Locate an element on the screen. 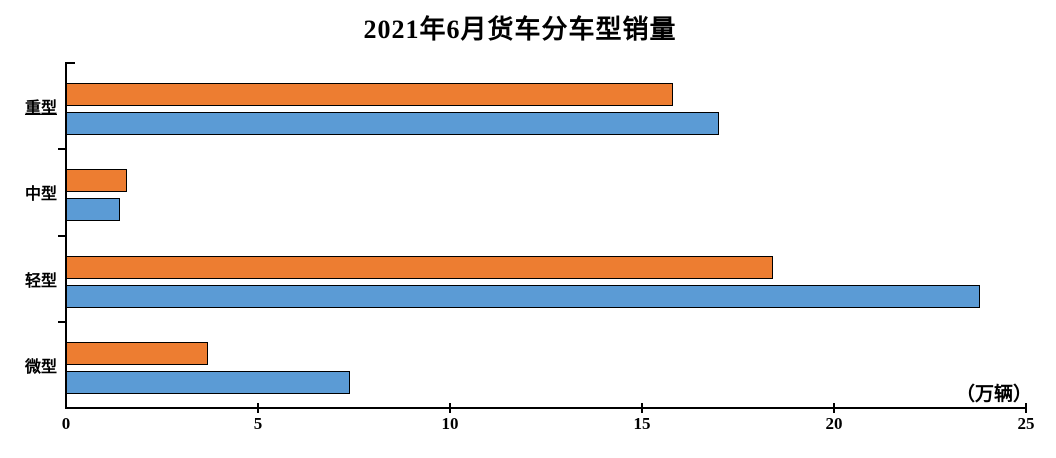  y-axis-category-label-3: 微型 is located at coordinates (40, 367).